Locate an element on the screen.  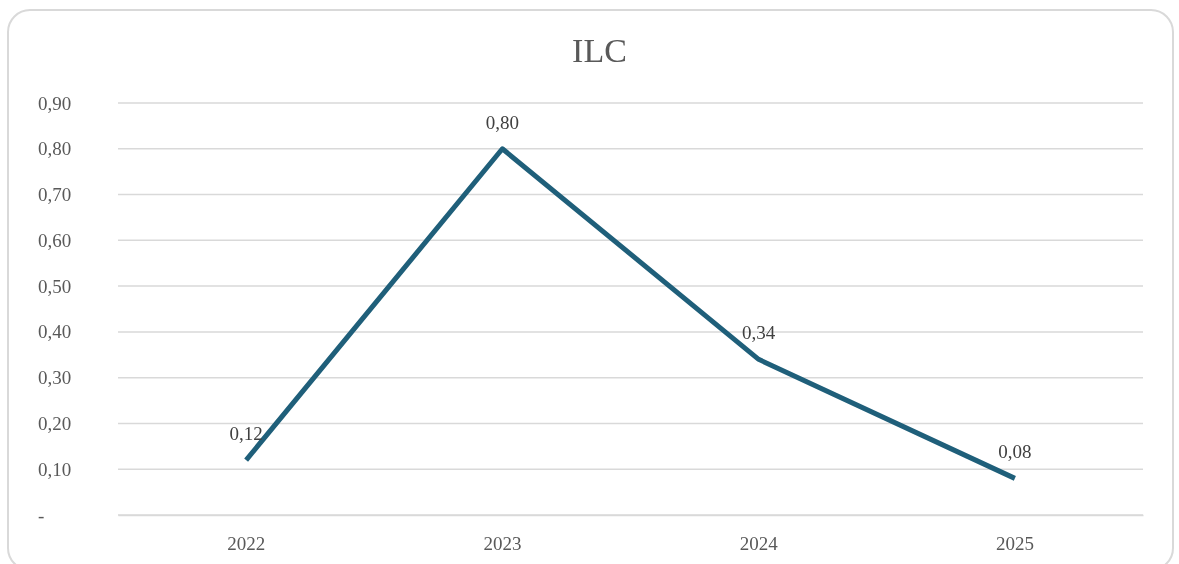
y-tick-label: 0,90 is located at coordinates (55, 103).